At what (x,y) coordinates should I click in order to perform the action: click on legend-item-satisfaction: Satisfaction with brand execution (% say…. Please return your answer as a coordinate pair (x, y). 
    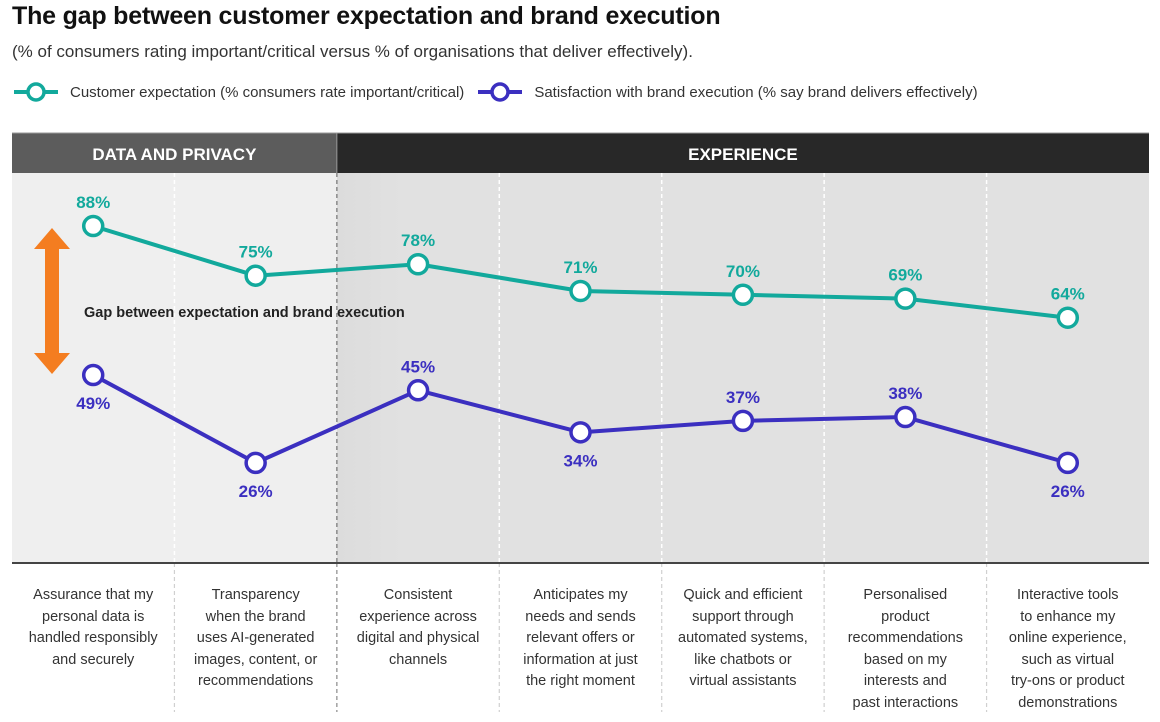
    Looking at the image, I should click on (727, 92).